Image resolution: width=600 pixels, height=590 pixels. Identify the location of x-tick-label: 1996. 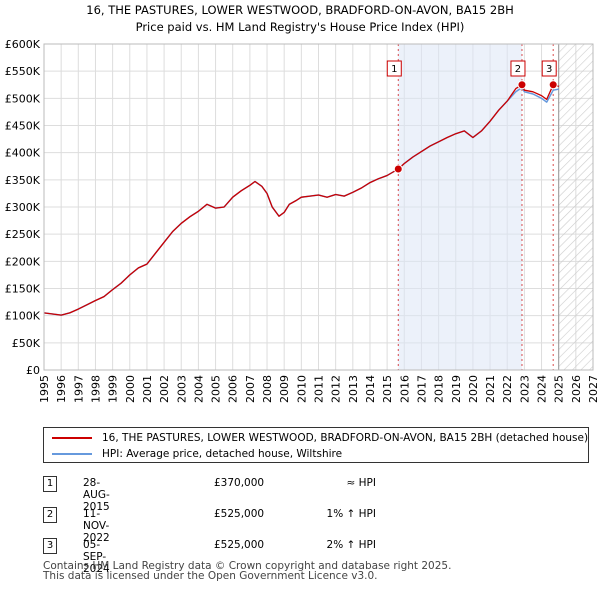
(61, 389).